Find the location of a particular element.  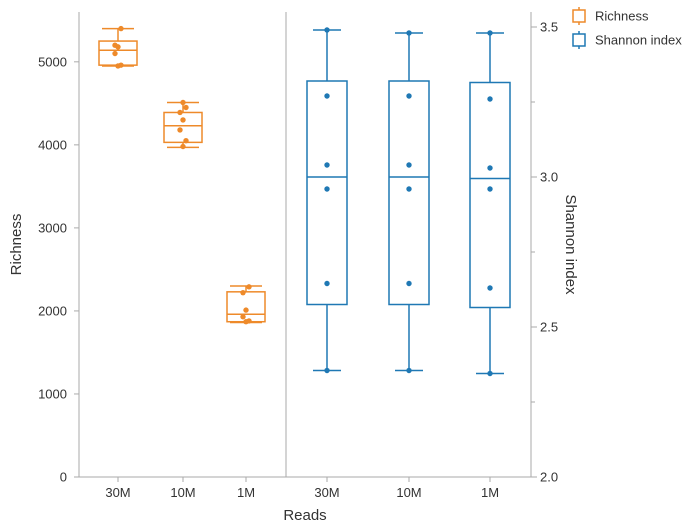

legend-item-richness: Richness is located at coordinates (610, 16).